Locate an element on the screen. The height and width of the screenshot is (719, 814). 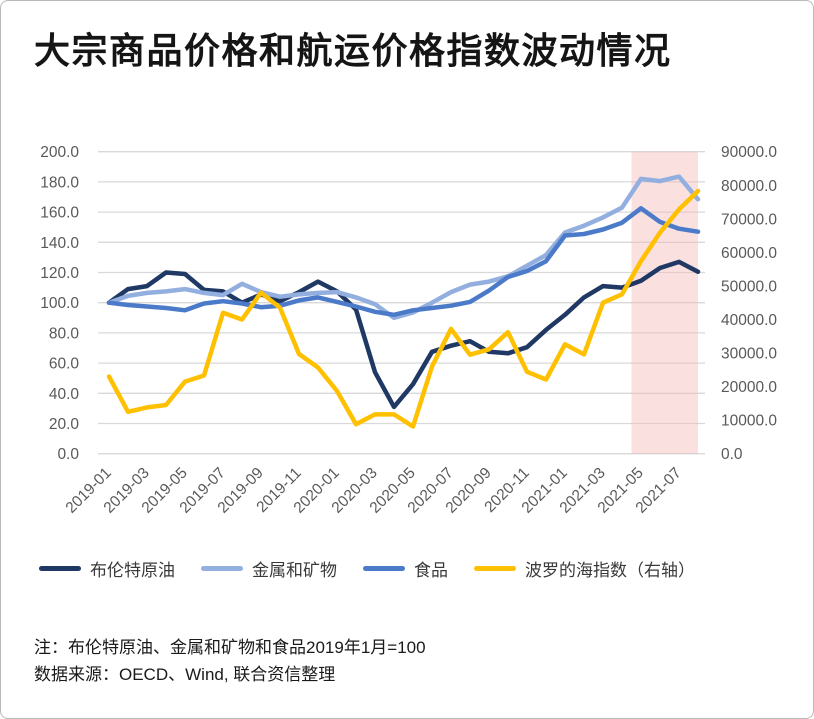
right-axis-tick-label: 0.0 is located at coordinates (732, 454).